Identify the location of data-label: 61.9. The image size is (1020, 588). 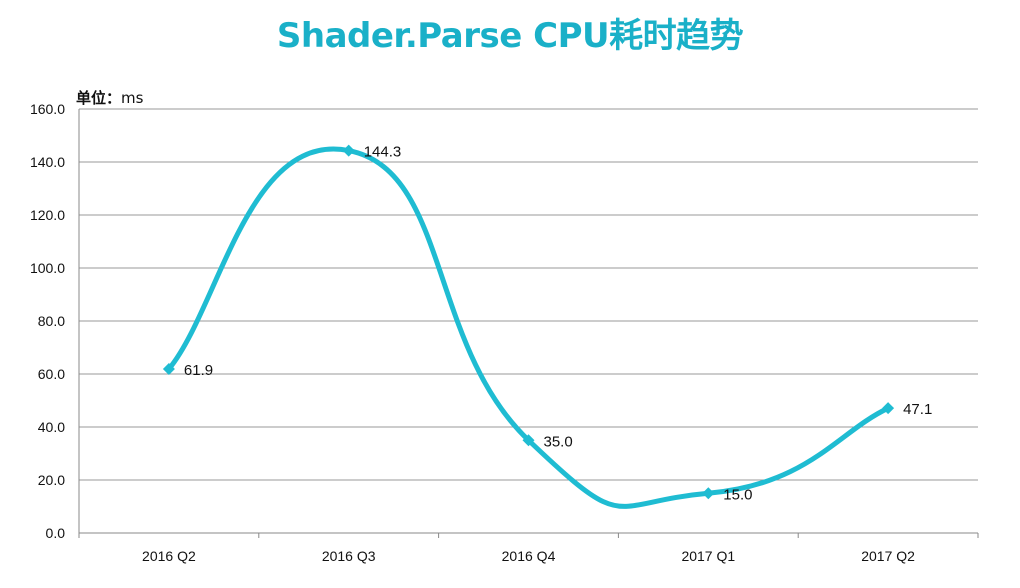
(198, 370).